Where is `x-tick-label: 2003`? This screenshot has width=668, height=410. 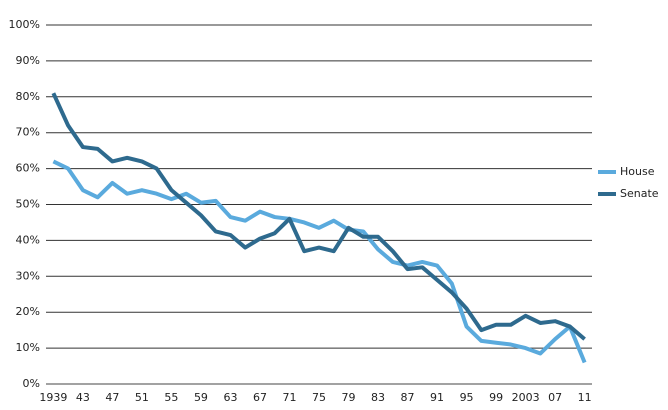
x-tick-label: 2003 is located at coordinates (526, 397).